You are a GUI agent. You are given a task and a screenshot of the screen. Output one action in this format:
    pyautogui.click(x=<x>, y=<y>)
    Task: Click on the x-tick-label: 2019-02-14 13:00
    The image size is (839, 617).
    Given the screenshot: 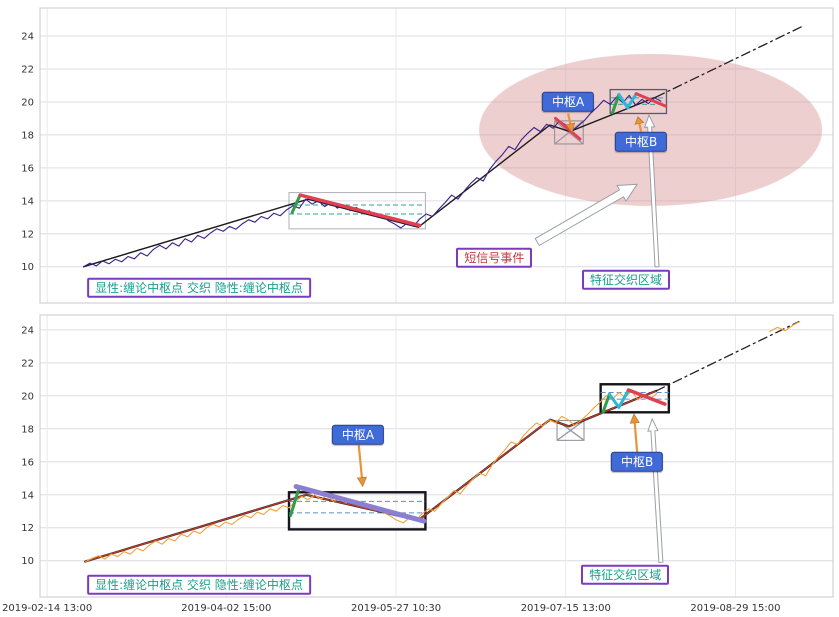 What is the action you would take?
    pyautogui.click(x=47, y=608)
    